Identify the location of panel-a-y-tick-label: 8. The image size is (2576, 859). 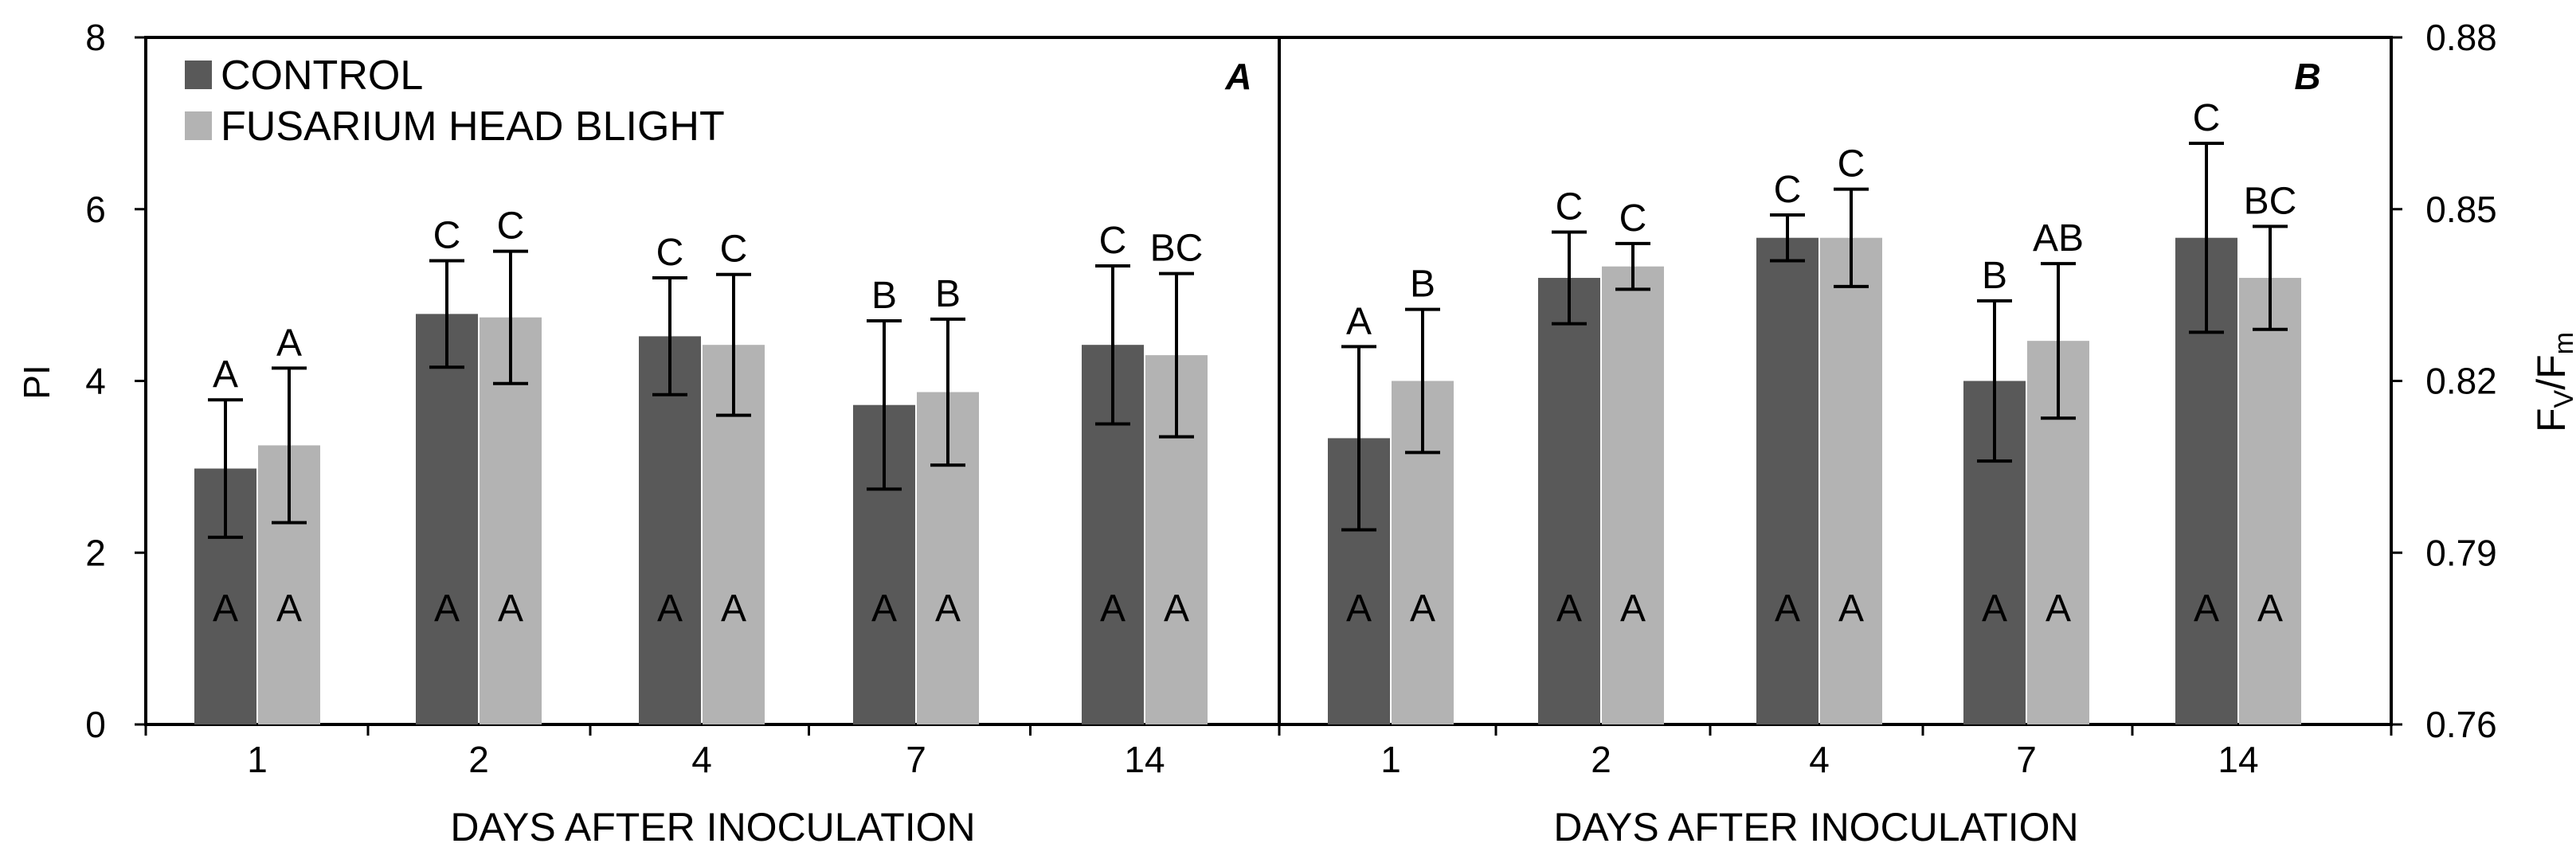
(95, 37).